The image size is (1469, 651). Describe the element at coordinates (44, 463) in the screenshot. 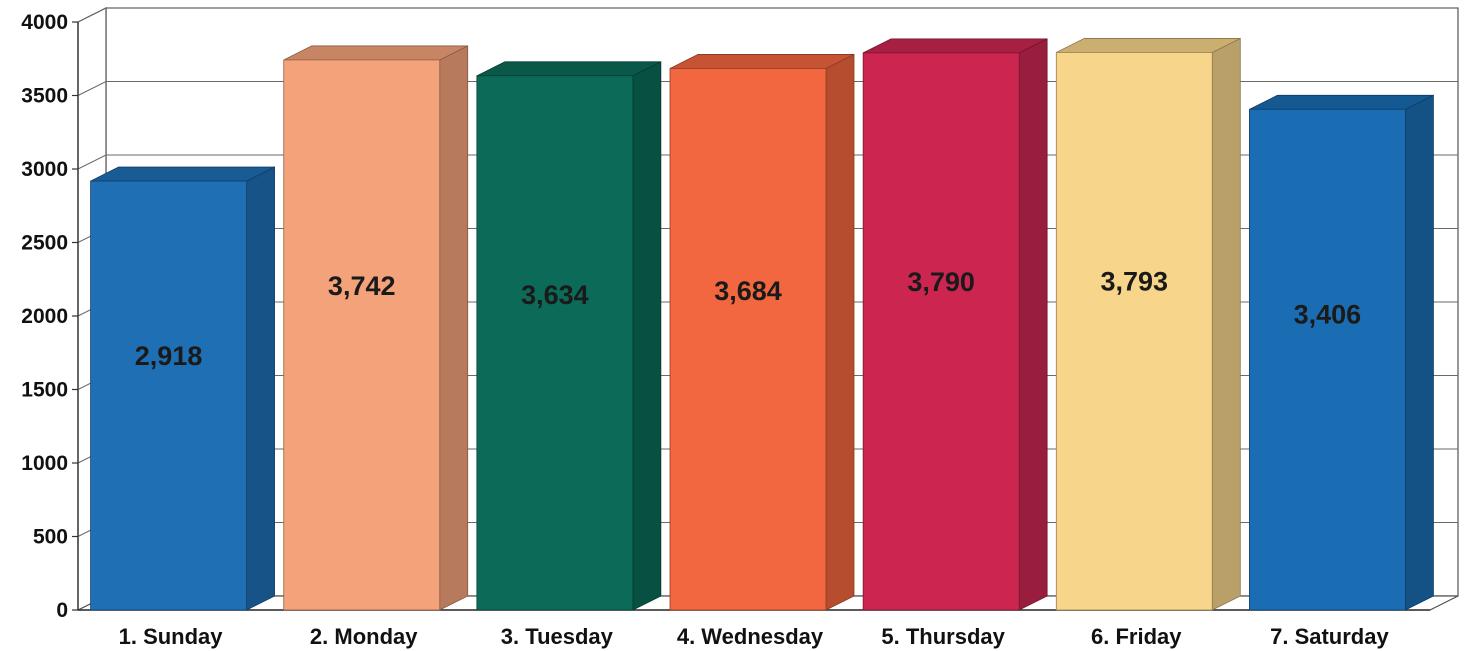

I see `y-tick-label: 1000` at that location.